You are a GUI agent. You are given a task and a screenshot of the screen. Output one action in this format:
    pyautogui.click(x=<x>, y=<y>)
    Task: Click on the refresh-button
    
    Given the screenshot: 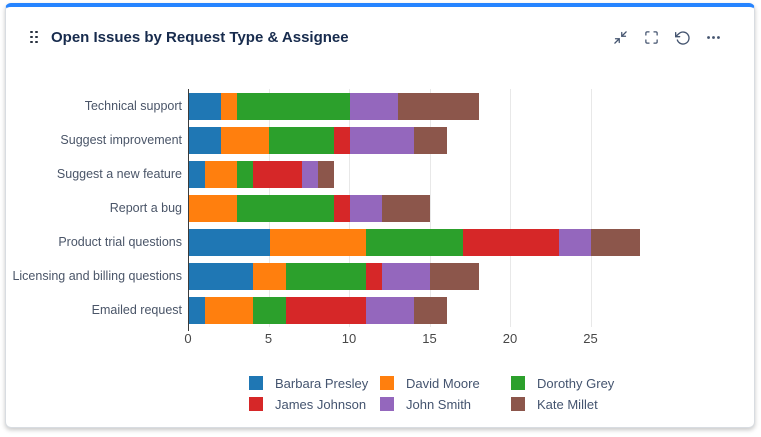 What is the action you would take?
    pyautogui.click(x=682, y=37)
    